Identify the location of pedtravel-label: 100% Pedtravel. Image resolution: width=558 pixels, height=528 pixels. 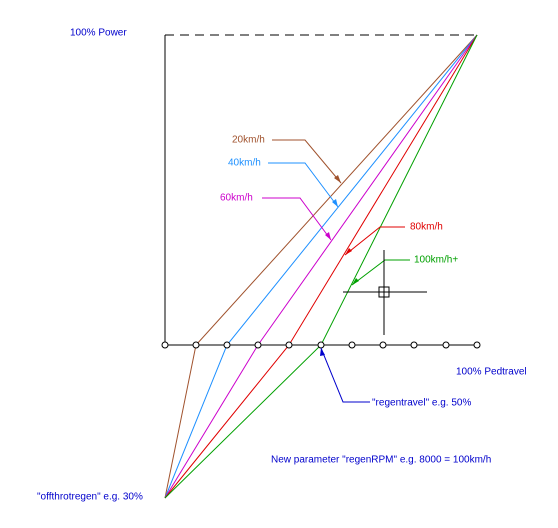
(491, 372).